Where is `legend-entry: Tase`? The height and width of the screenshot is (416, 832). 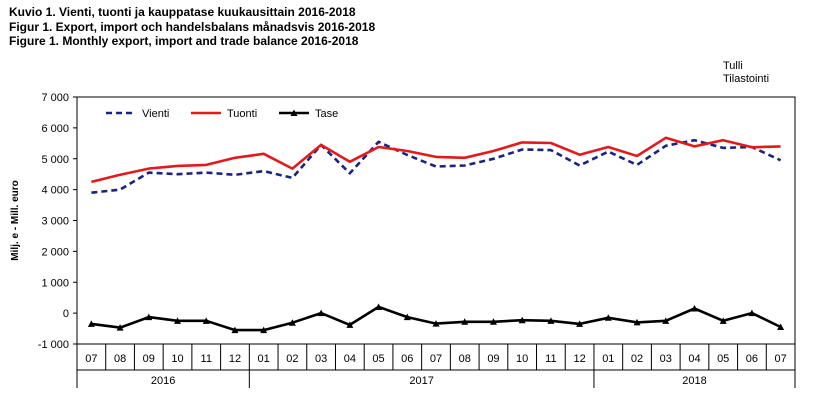
legend-entry: Tase is located at coordinates (326, 114).